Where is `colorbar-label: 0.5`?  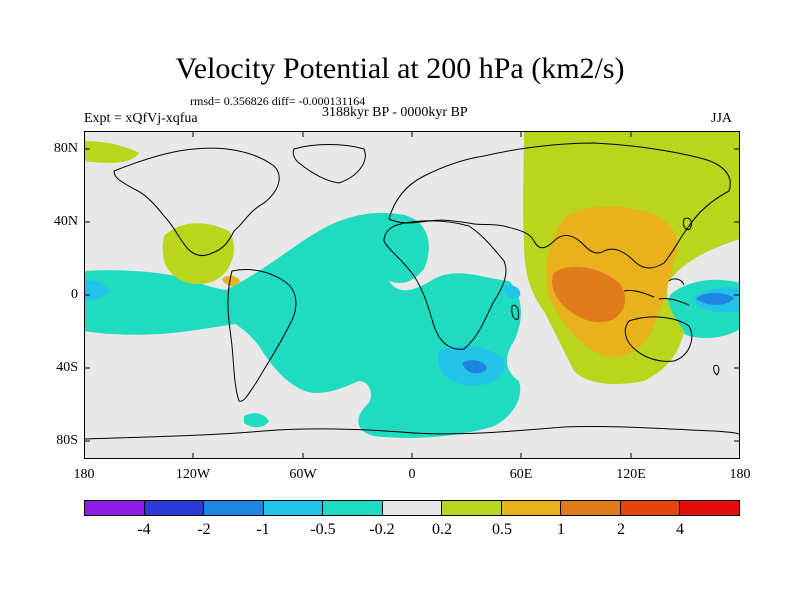
colorbar-label: 0.5 is located at coordinates (502, 529).